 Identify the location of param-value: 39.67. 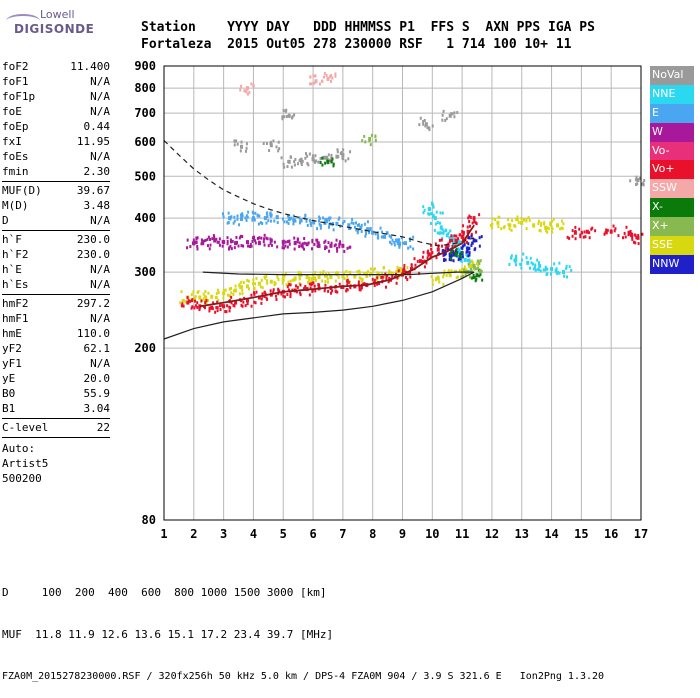
(93, 190).